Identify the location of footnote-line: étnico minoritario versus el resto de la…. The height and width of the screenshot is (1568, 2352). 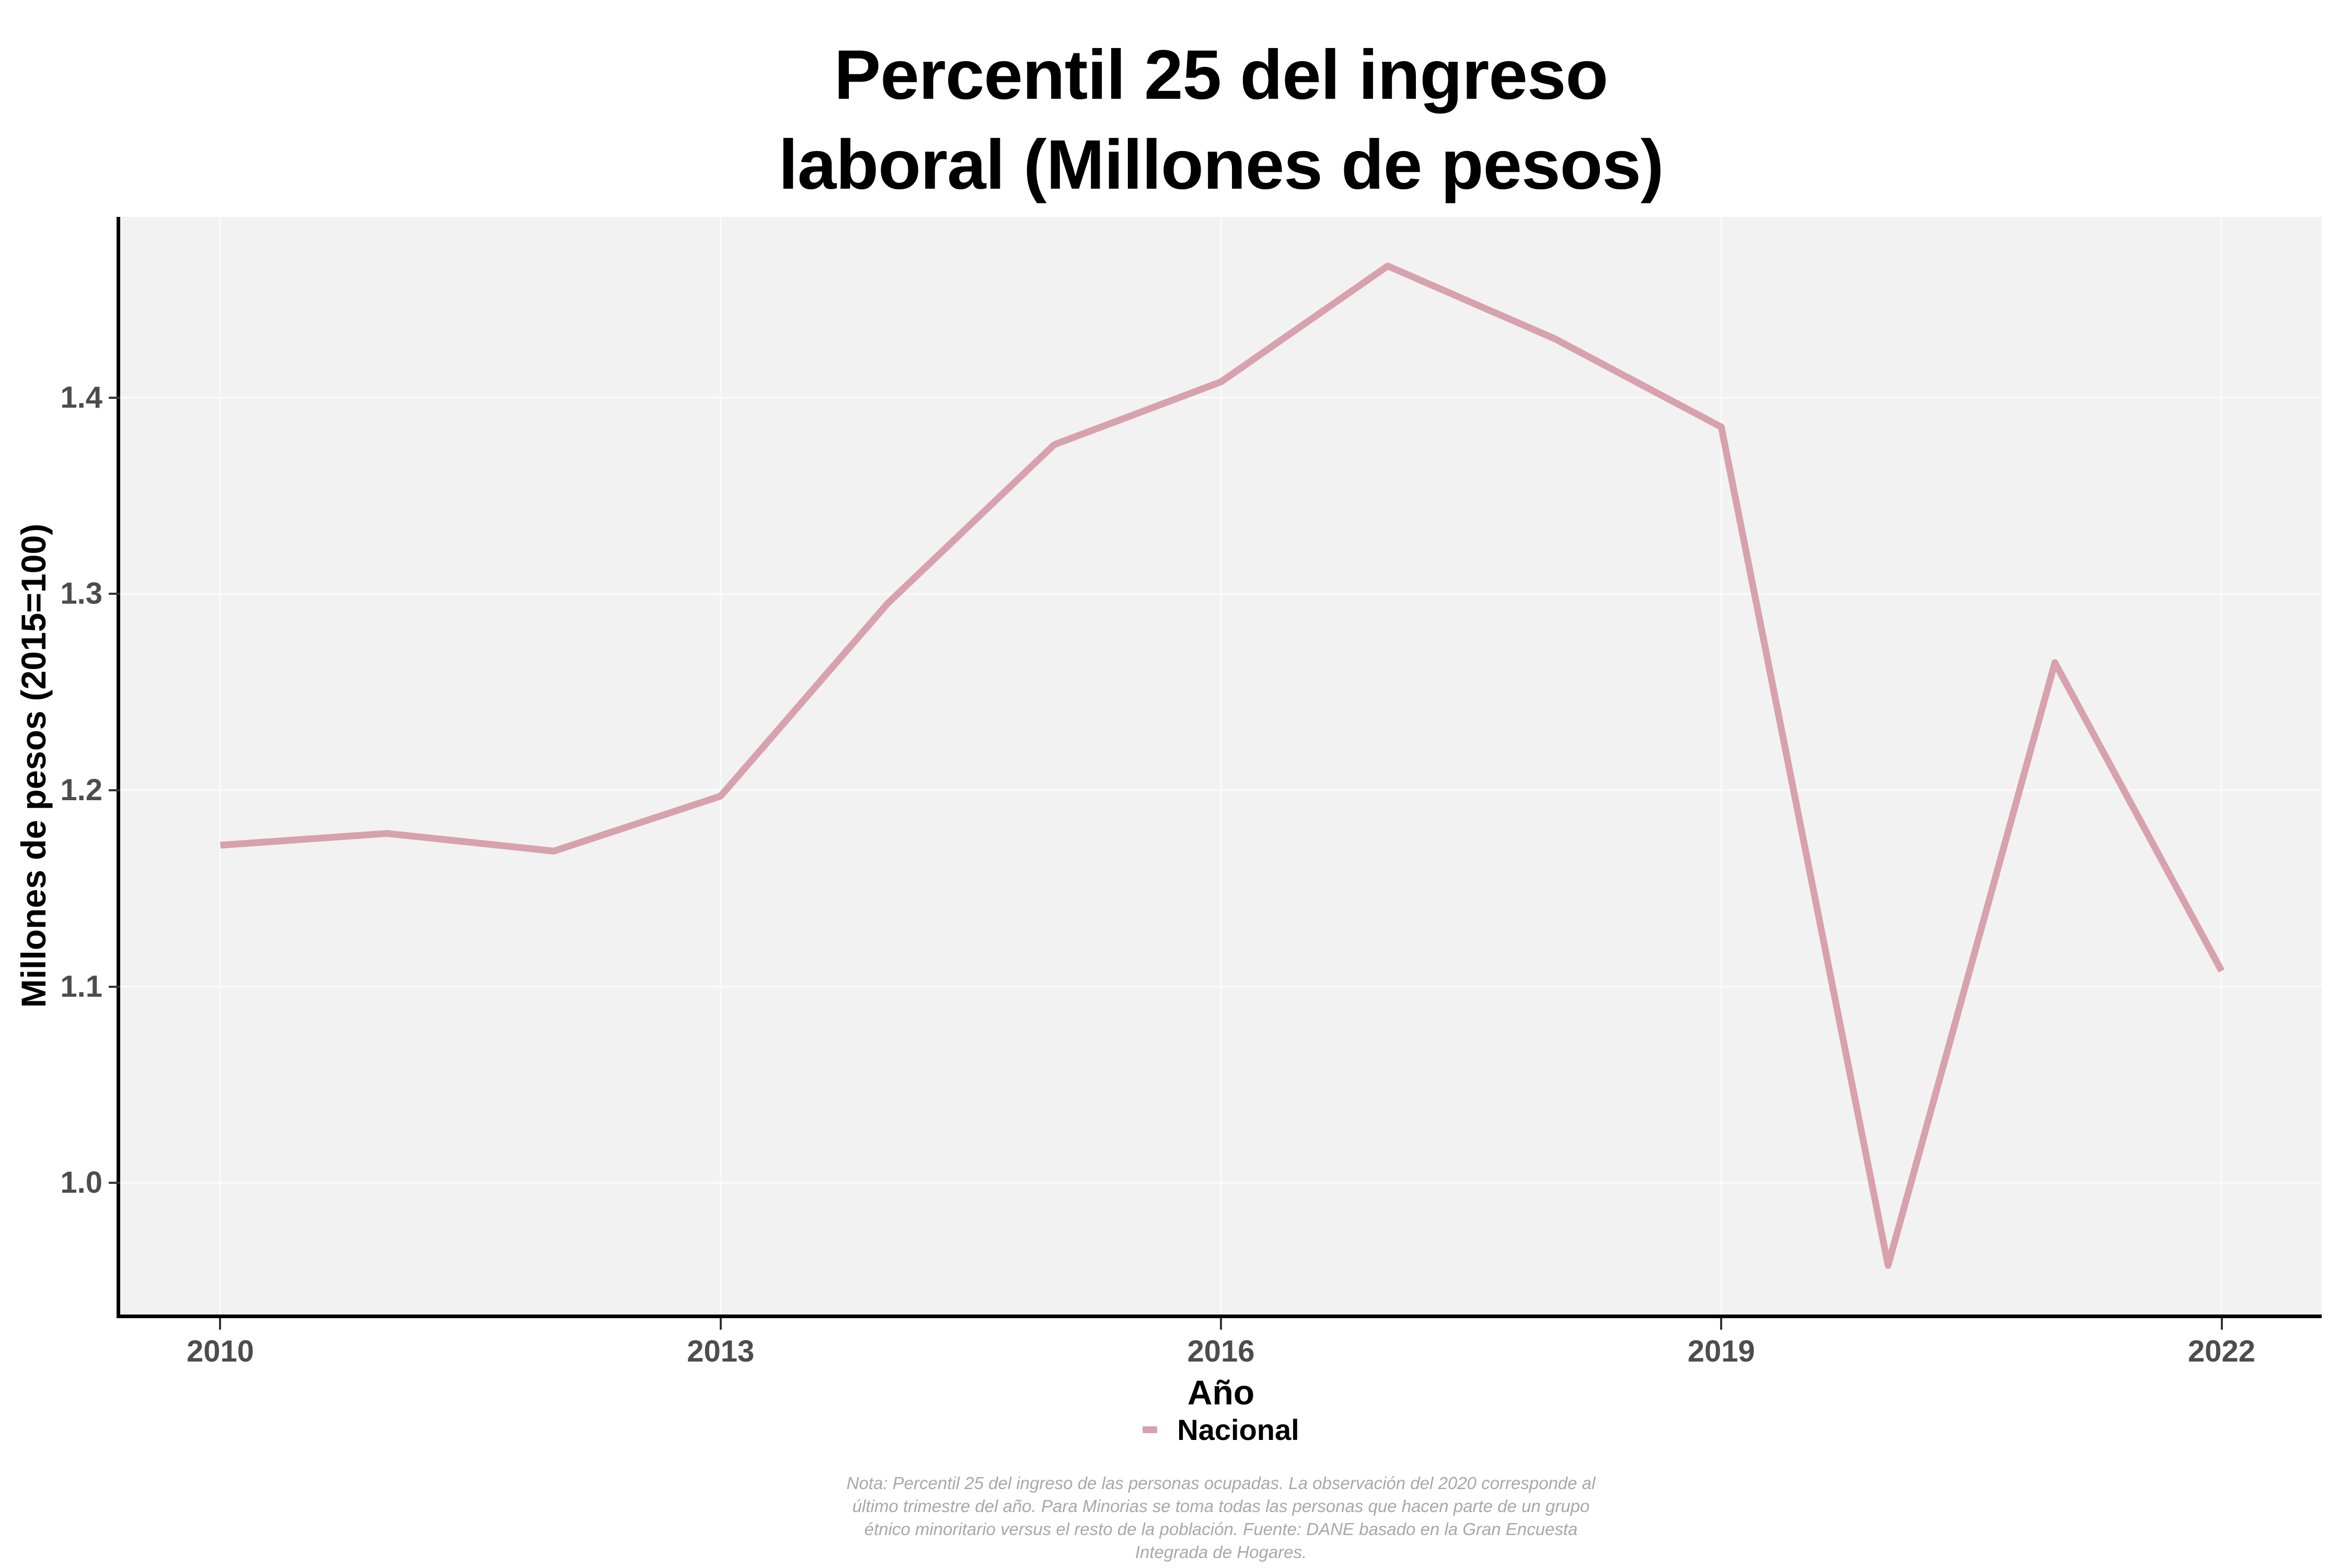
(1221, 1529).